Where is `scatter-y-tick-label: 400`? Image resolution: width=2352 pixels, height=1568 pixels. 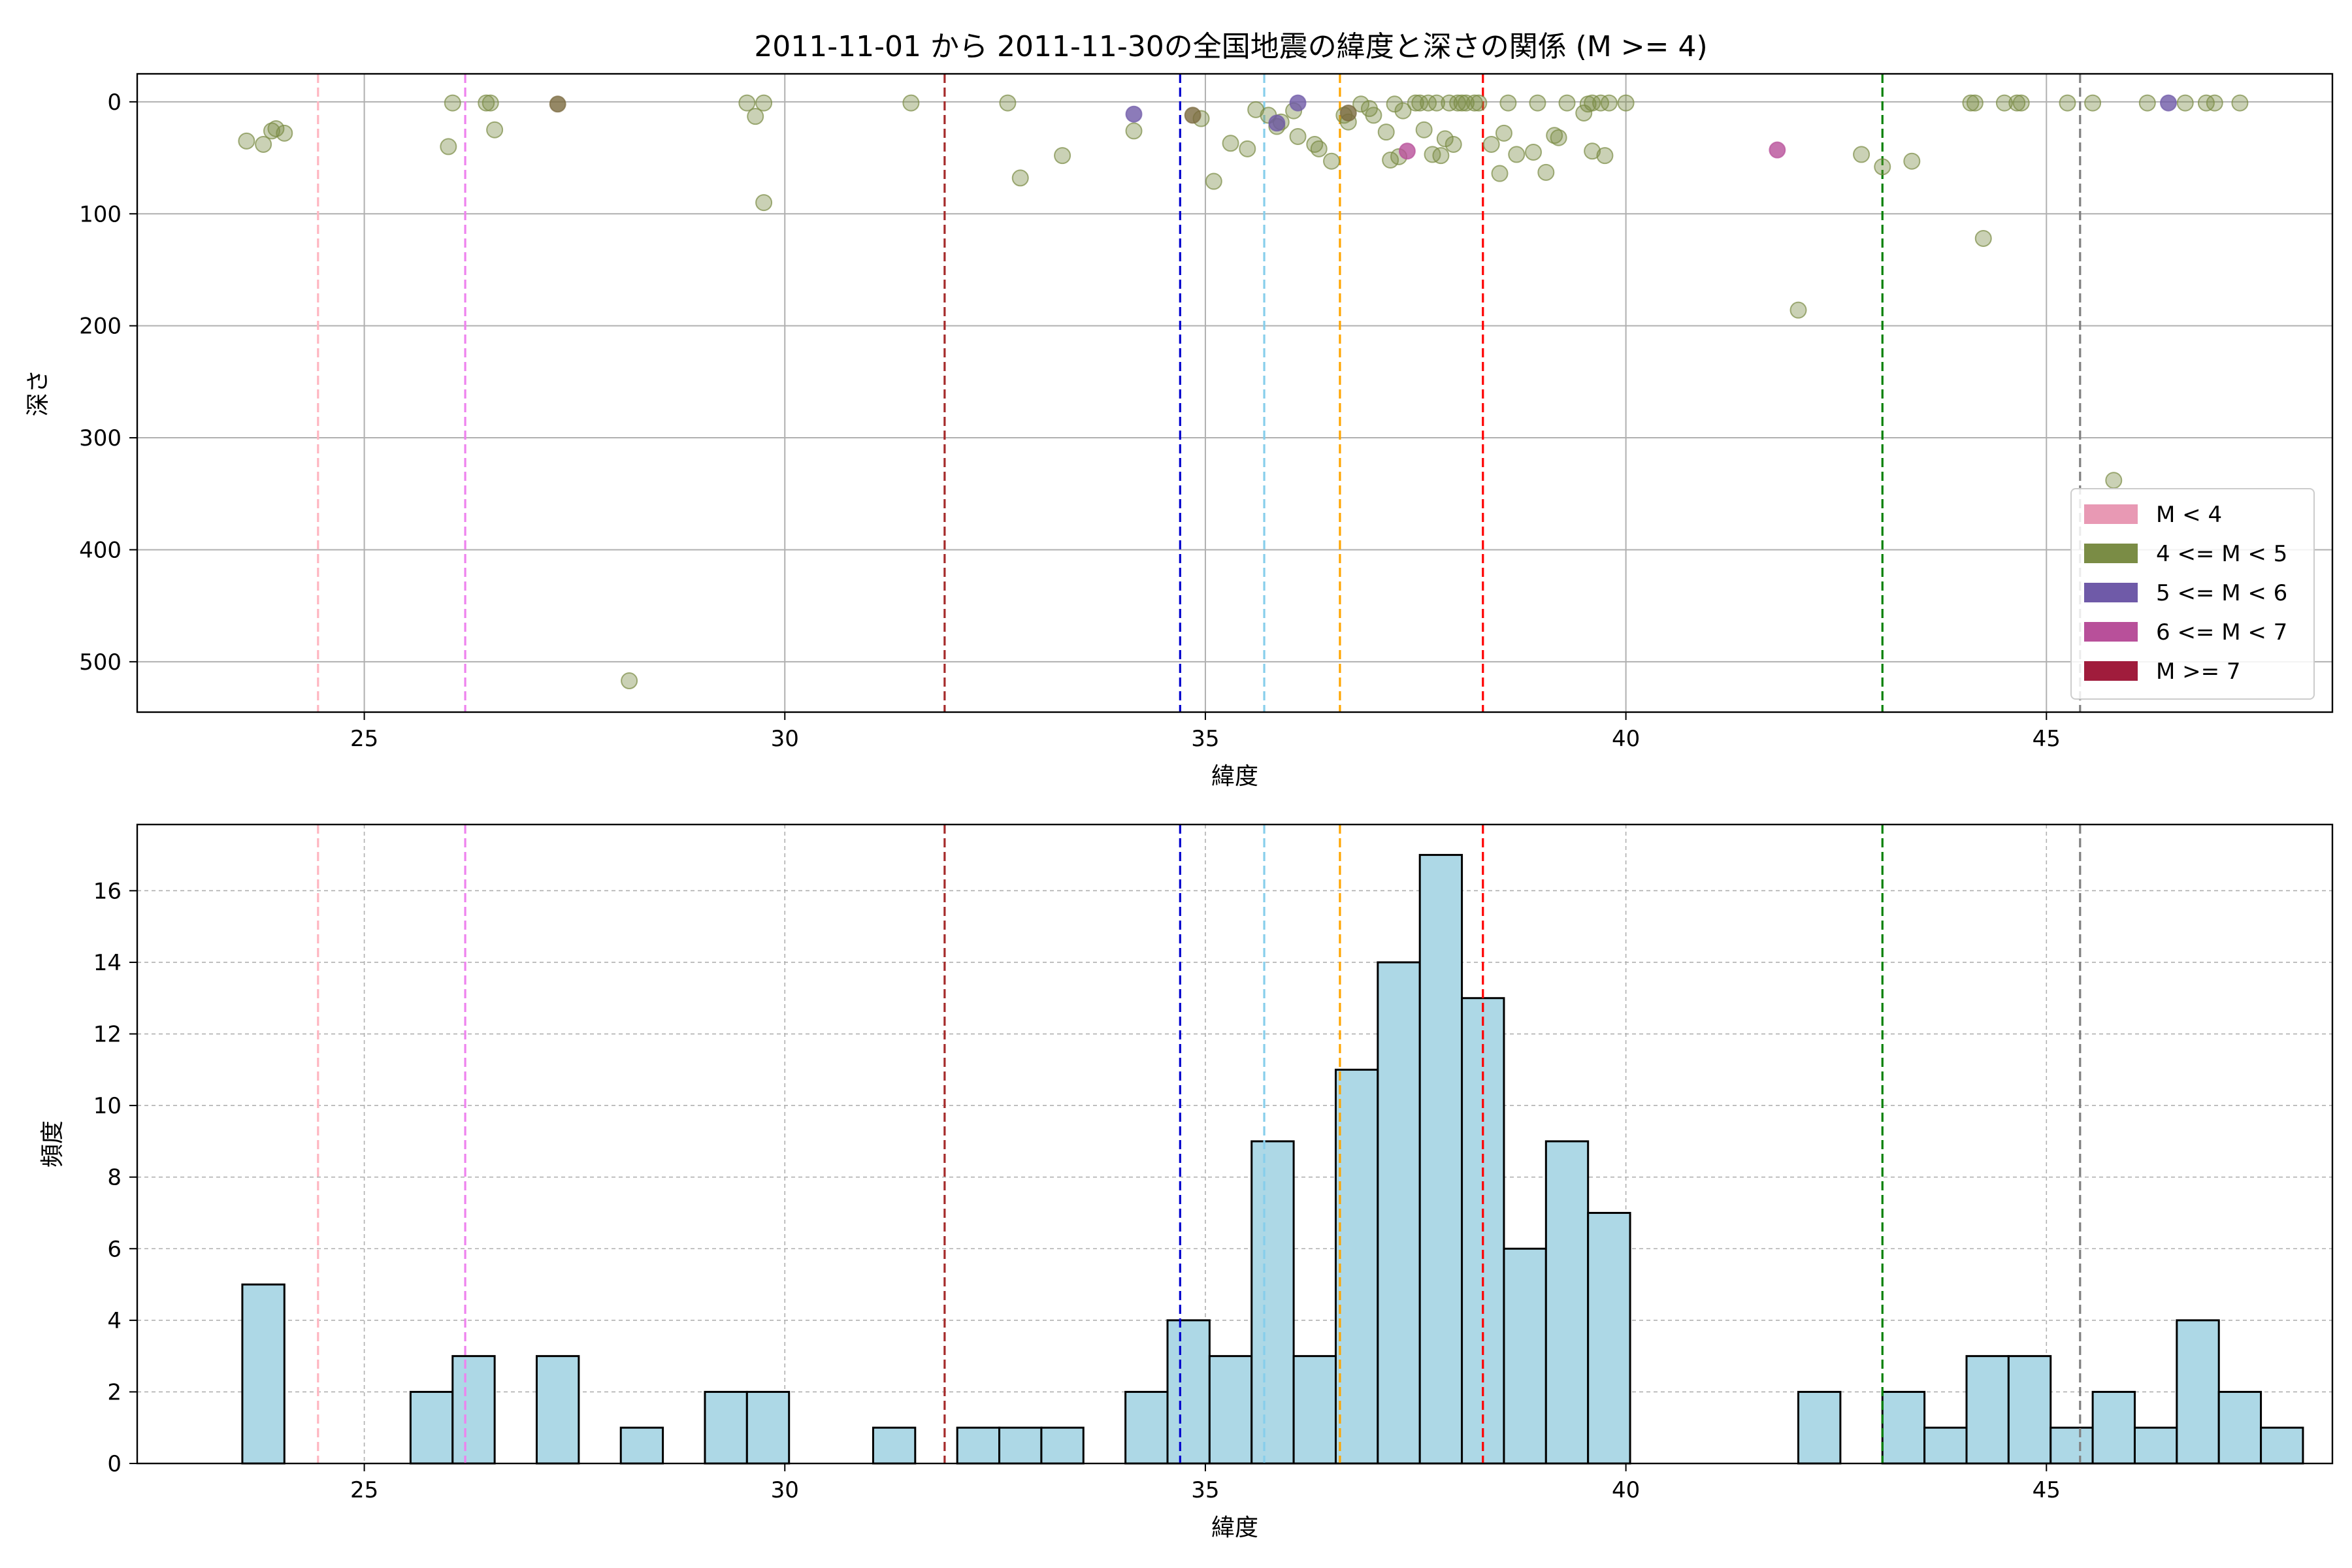 scatter-y-tick-label: 400 is located at coordinates (100, 550).